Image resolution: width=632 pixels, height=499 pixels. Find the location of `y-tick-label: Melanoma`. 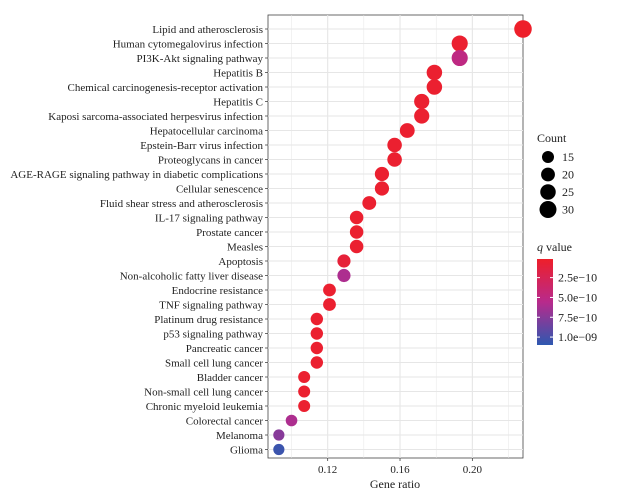

y-tick-label: Melanoma is located at coordinates (239, 436).